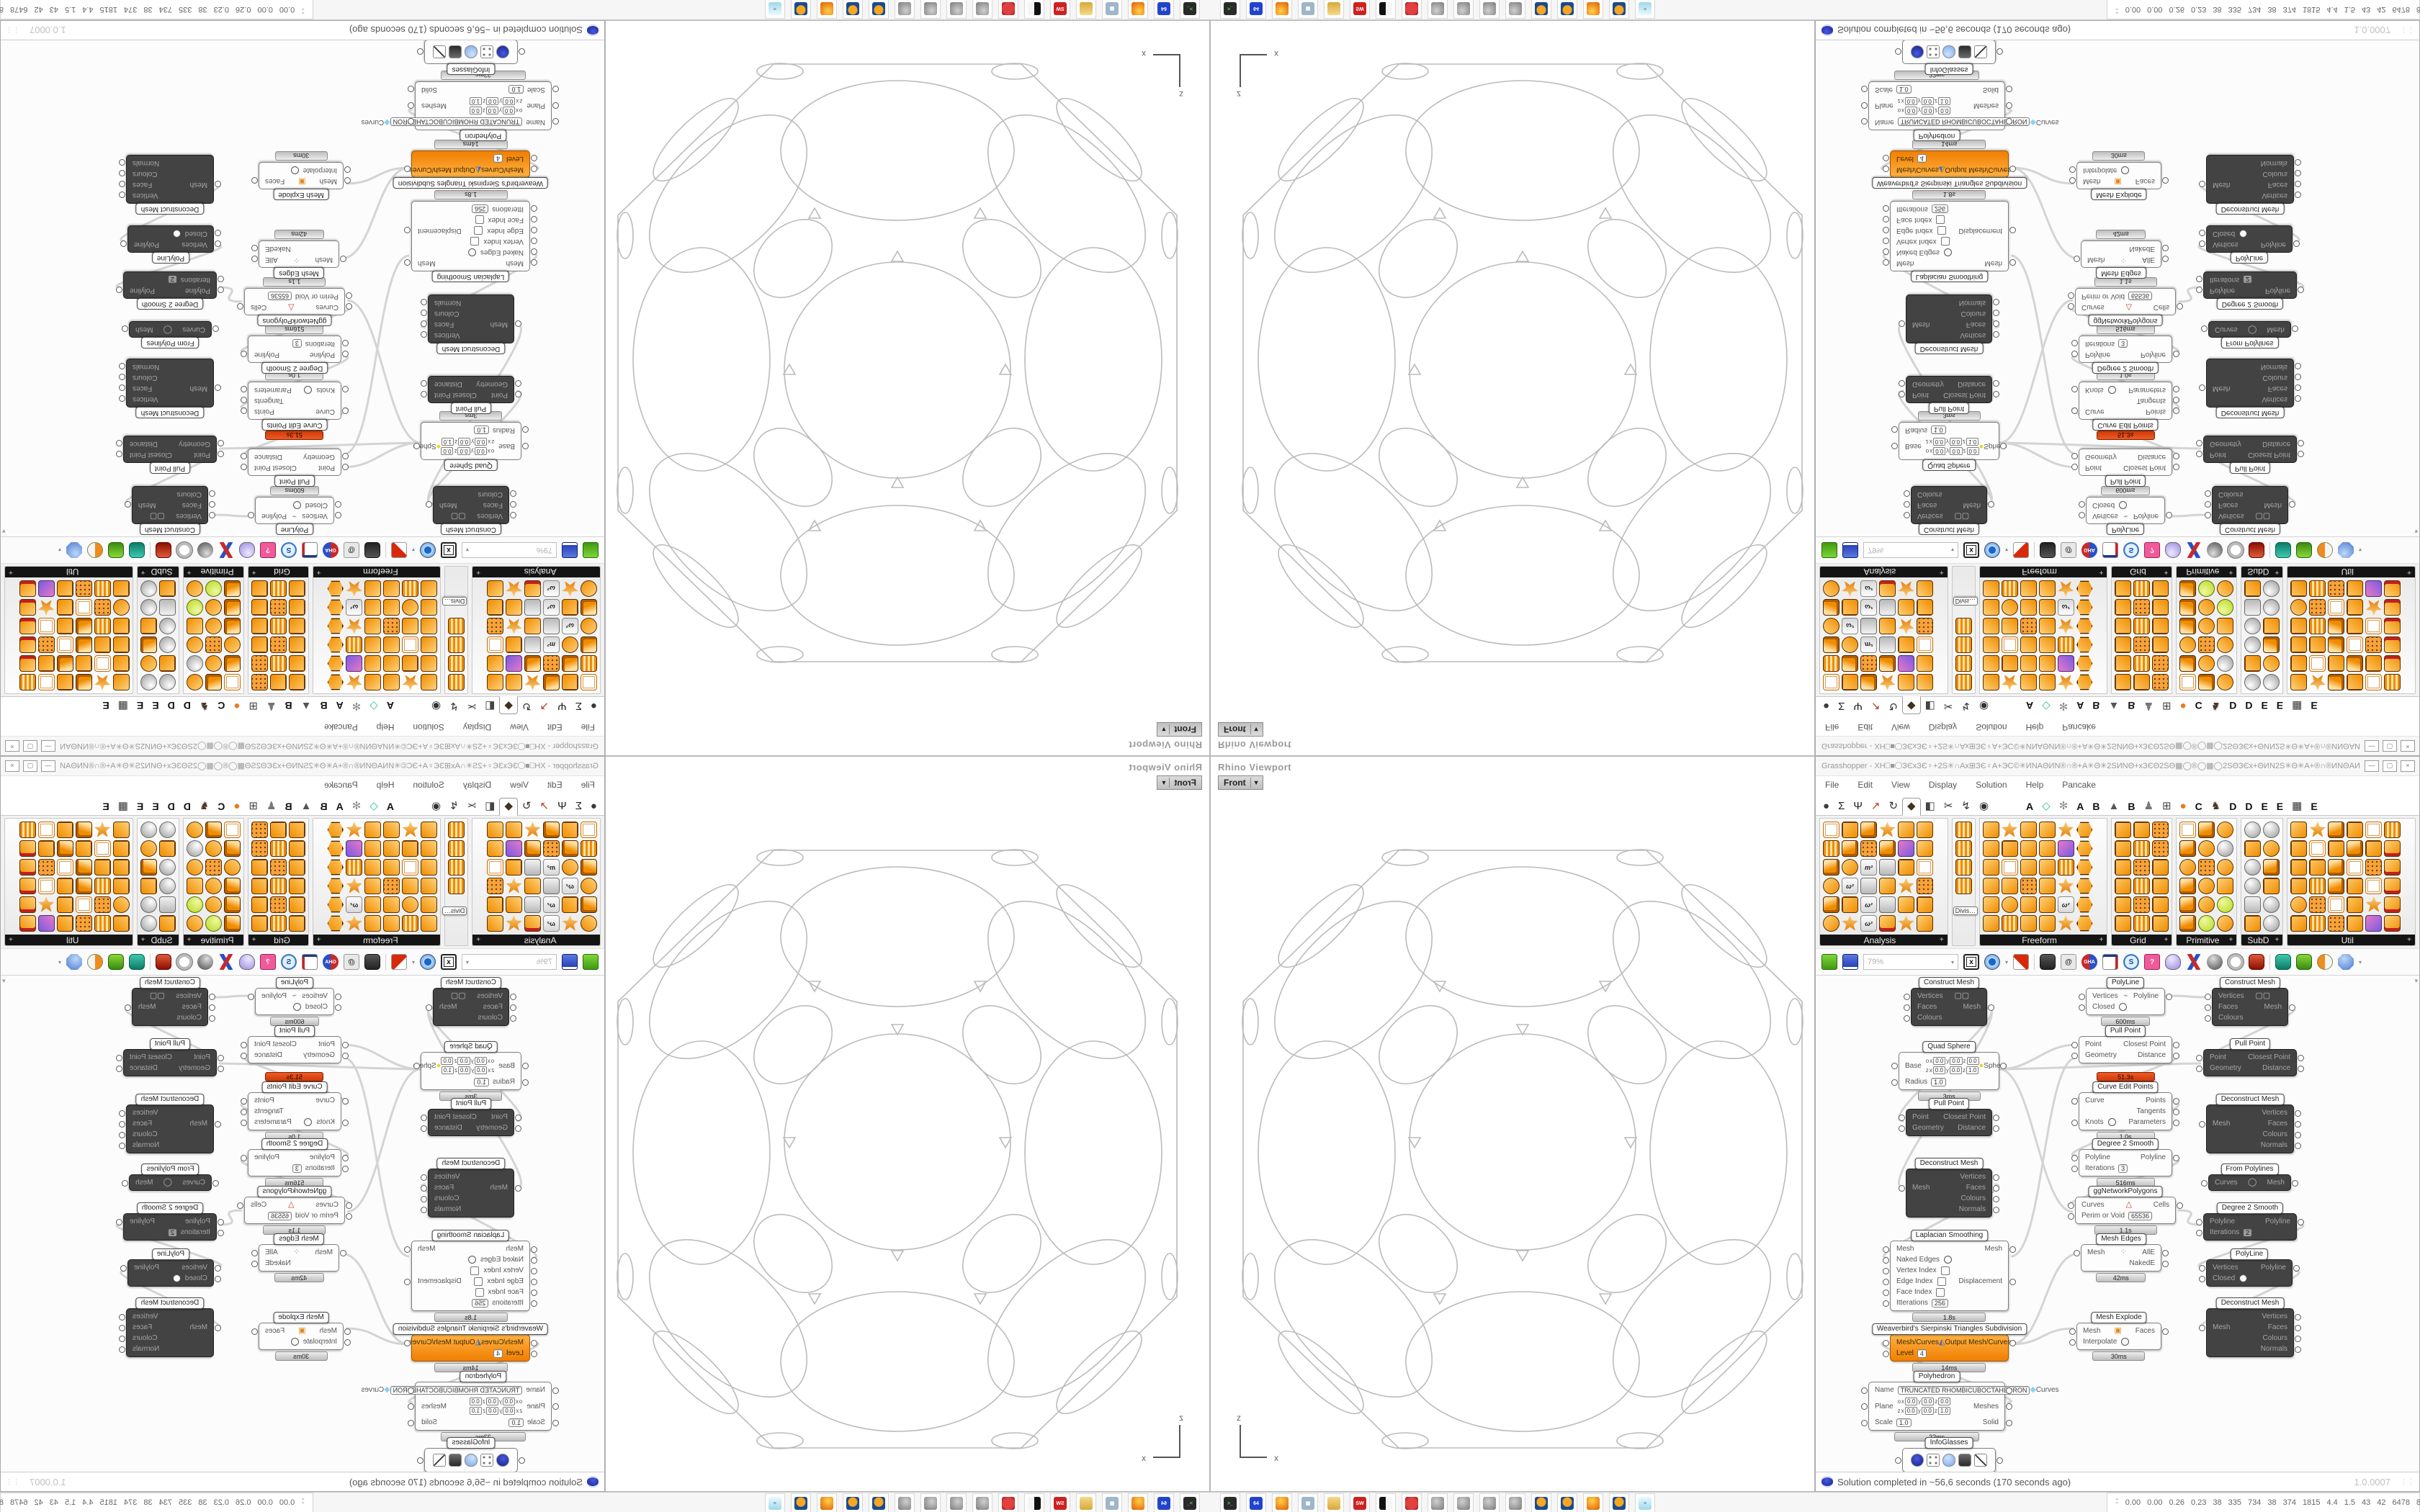 This screenshot has width=2420, height=1512. What do you see at coordinates (30, 746) in the screenshot?
I see `maximize-button: ▢` at bounding box center [30, 746].